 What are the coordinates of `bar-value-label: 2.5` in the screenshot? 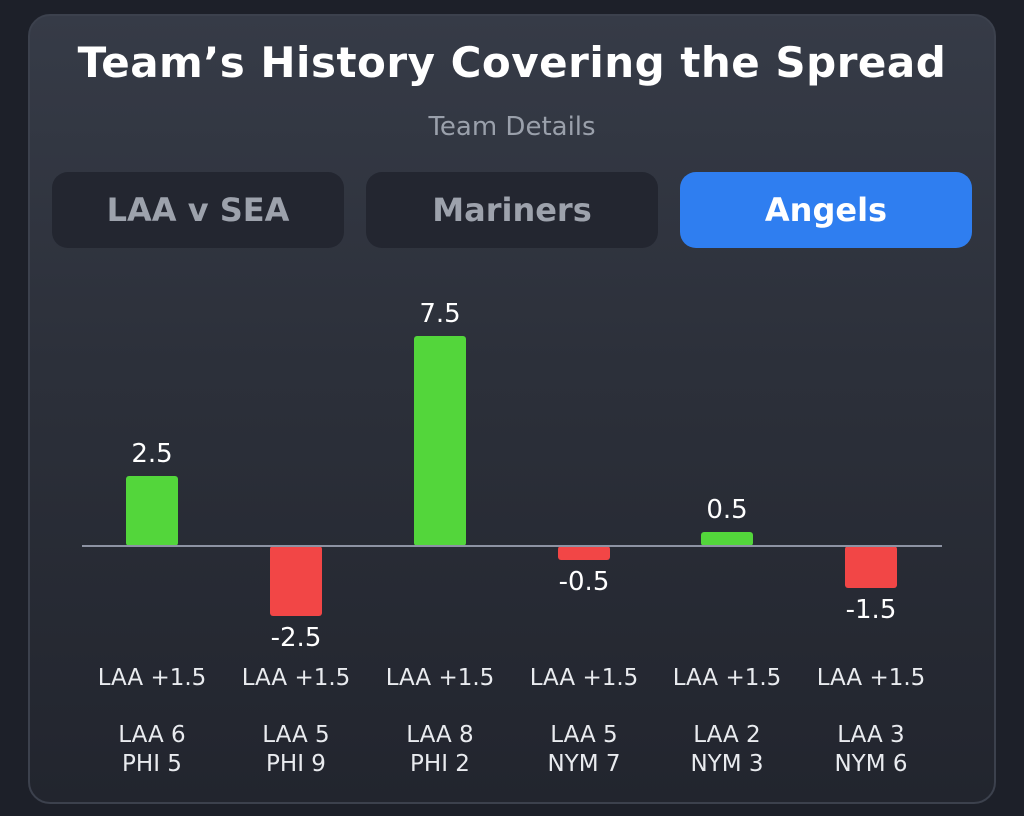 It's located at (151, 454).